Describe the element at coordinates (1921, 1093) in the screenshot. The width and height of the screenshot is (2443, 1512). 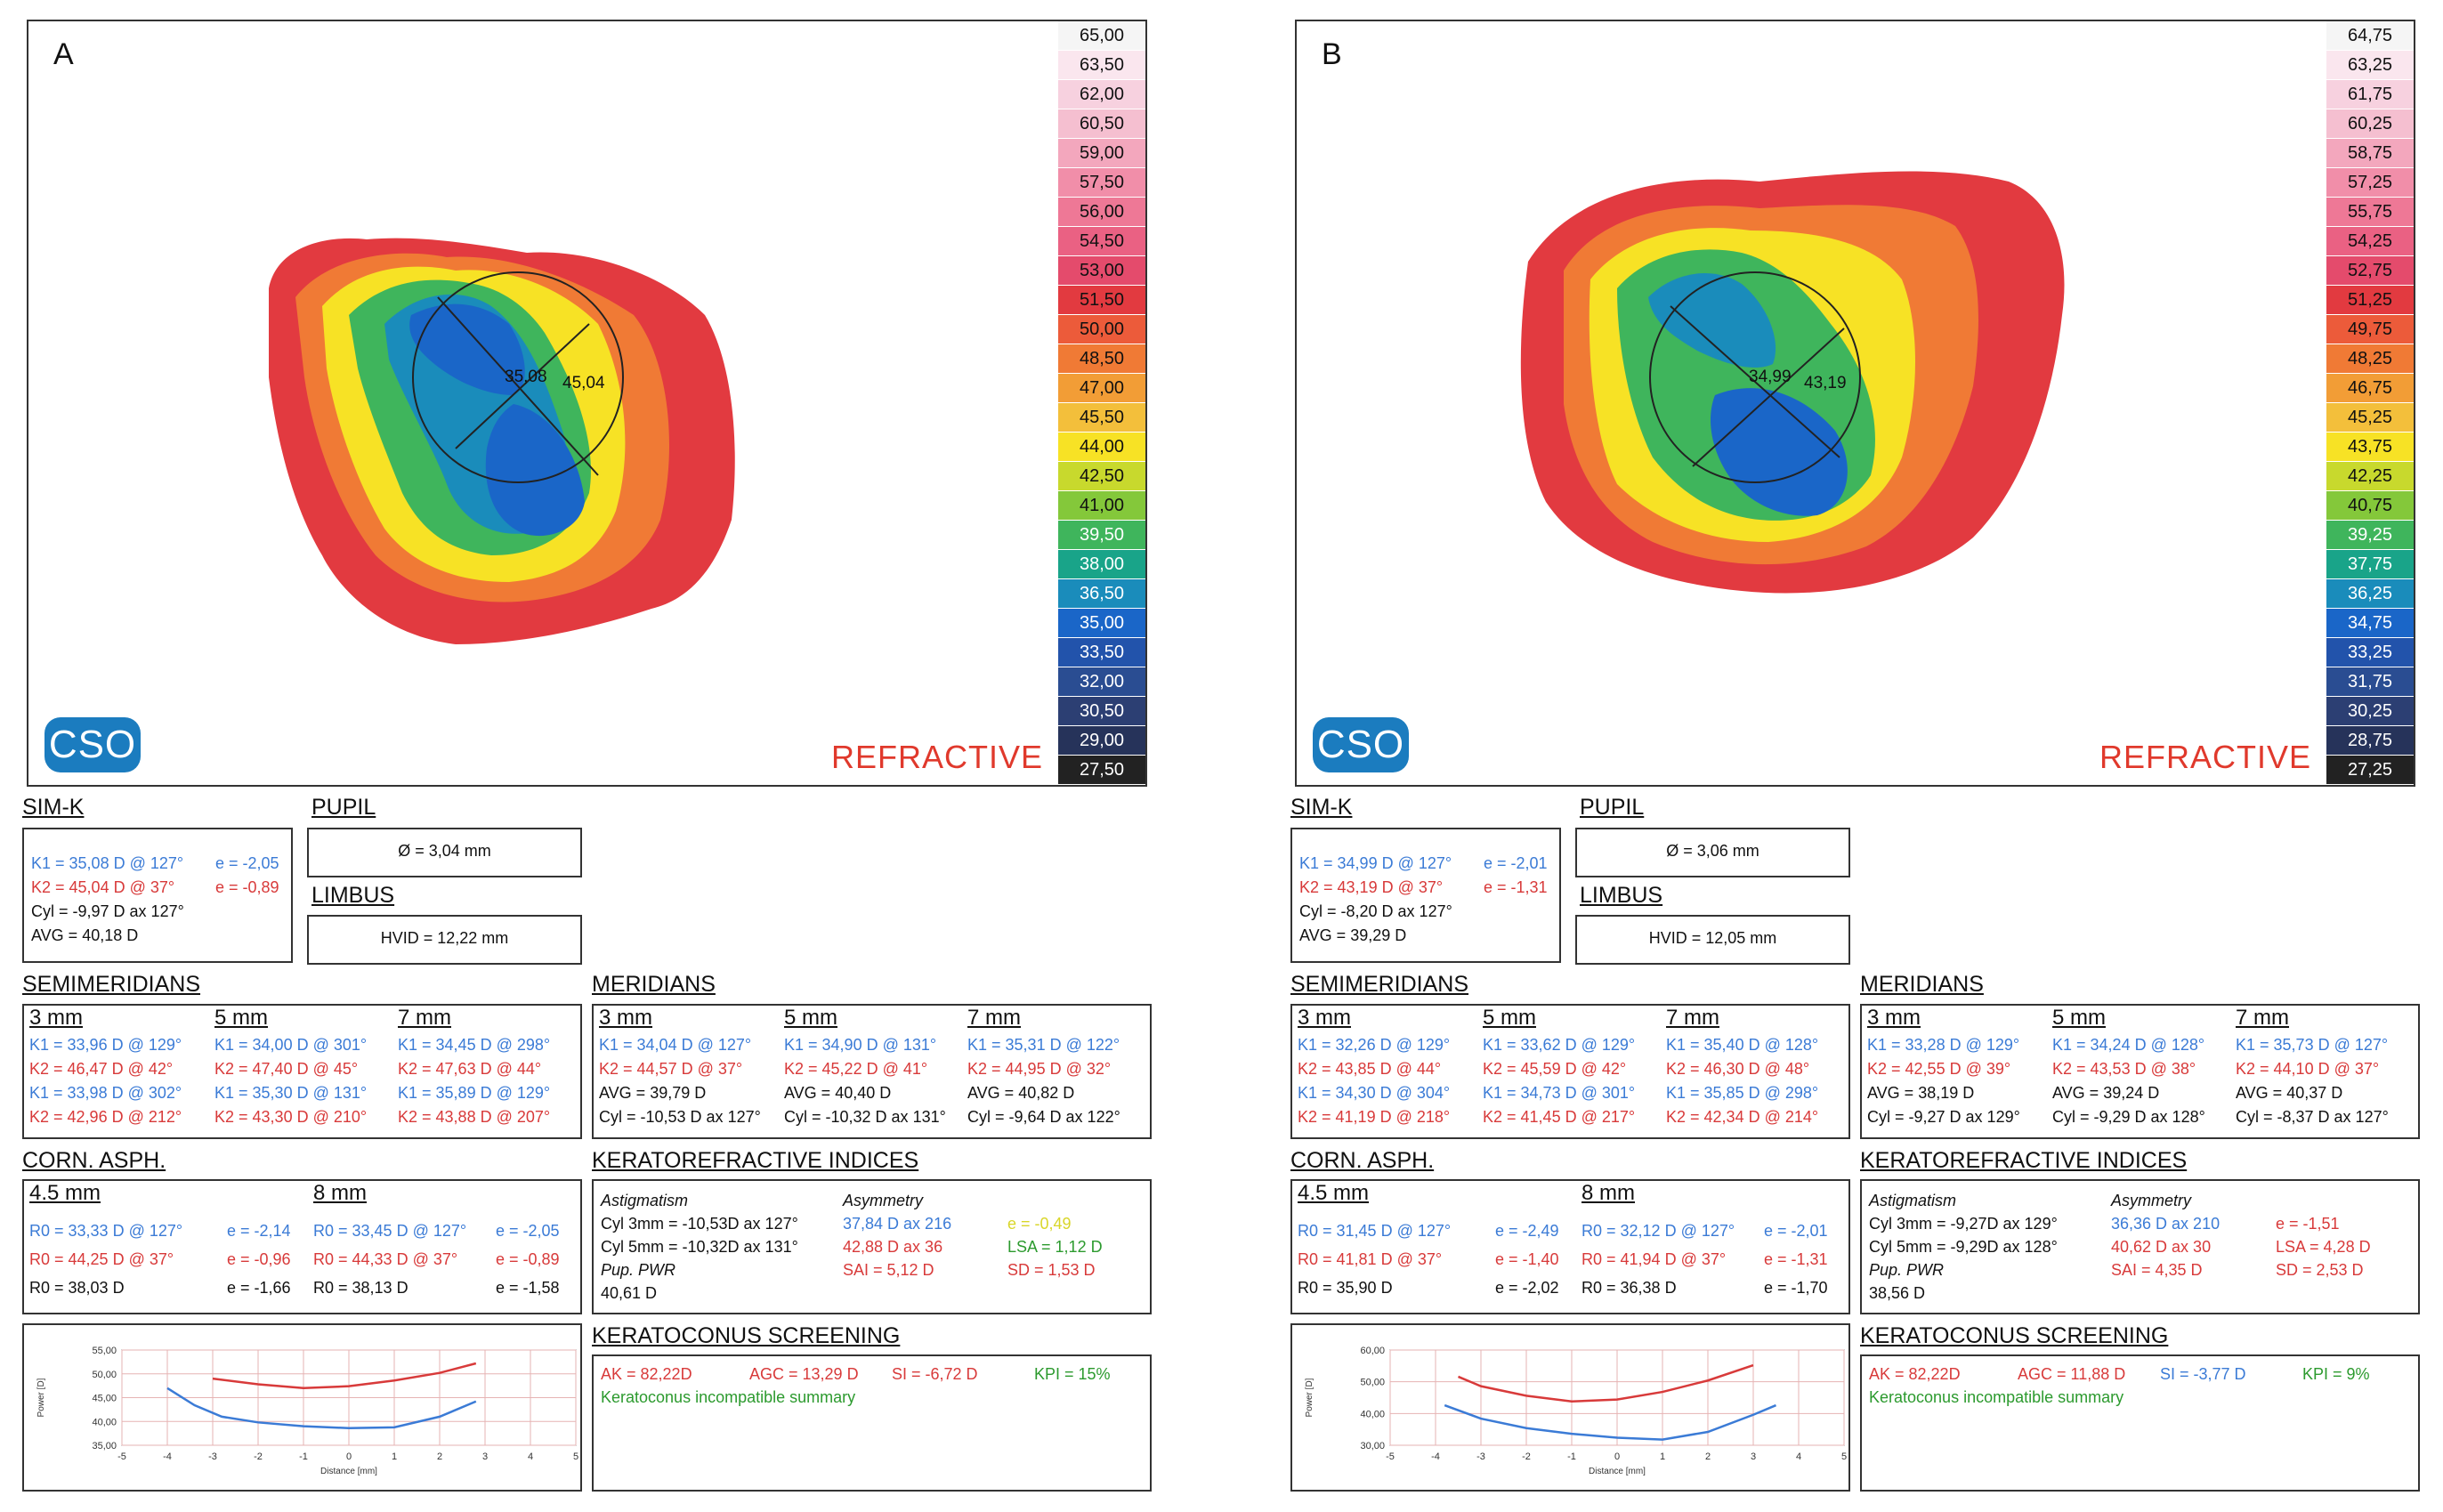
I see `meridian-value: AVG = 38,19 D` at that location.